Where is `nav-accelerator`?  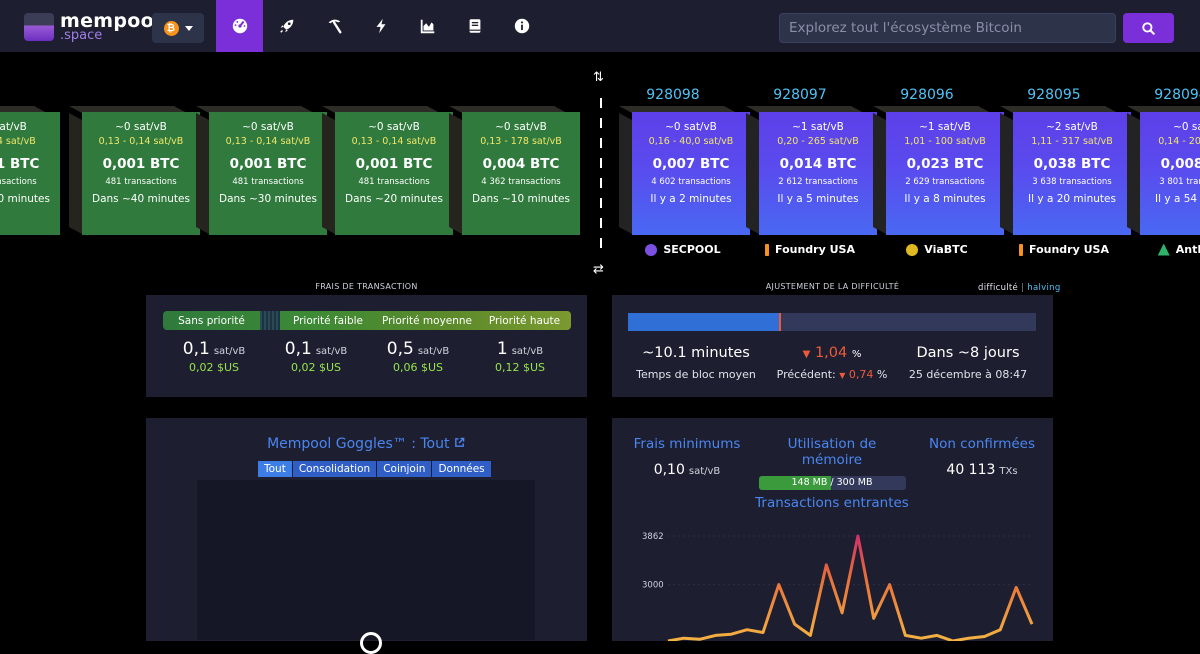
nav-accelerator is located at coordinates (286, 26).